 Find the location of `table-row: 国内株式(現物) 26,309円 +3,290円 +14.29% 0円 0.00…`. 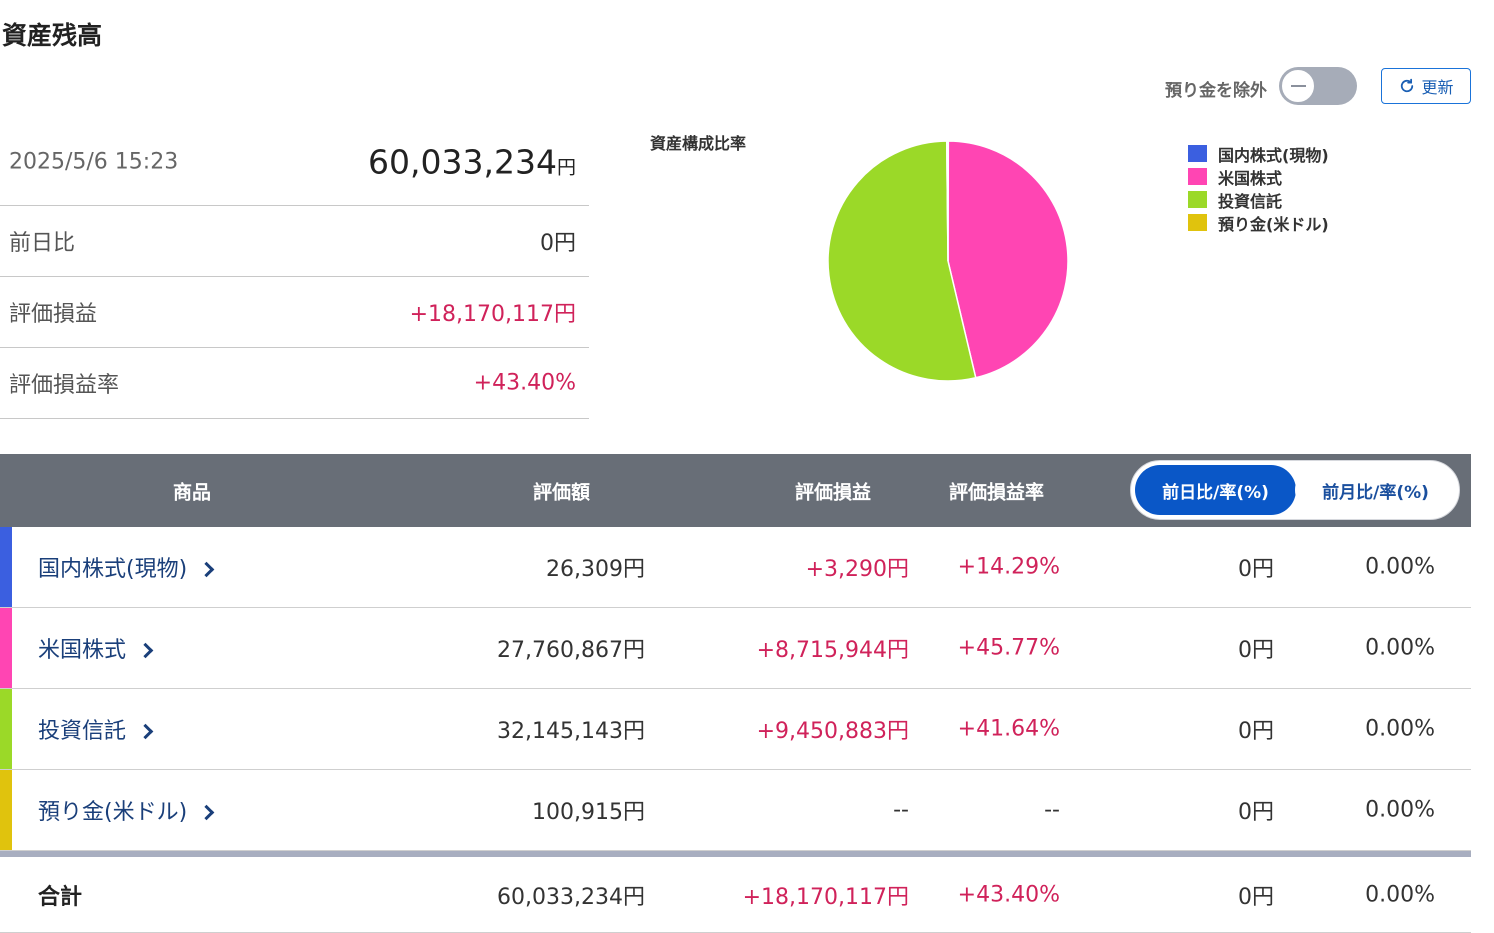

table-row: 国内株式(現物) 26,309円 +3,290円 +14.29% 0円 0.00… is located at coordinates (735, 567).